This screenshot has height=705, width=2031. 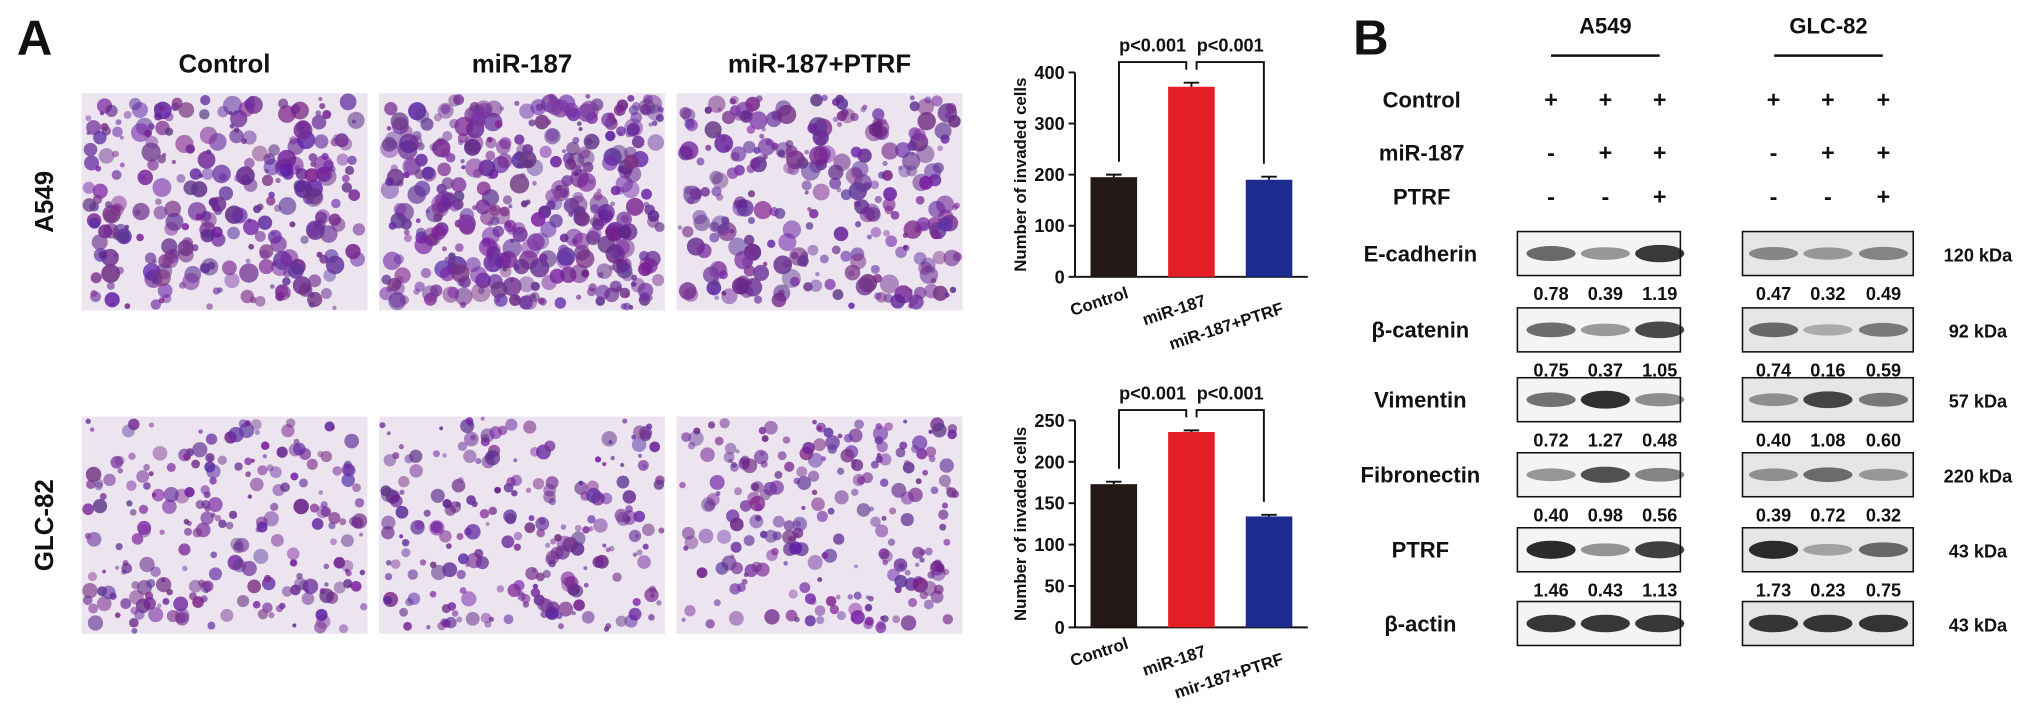 I want to click on molecular-weight: 43 kDa, so click(x=1978, y=552).